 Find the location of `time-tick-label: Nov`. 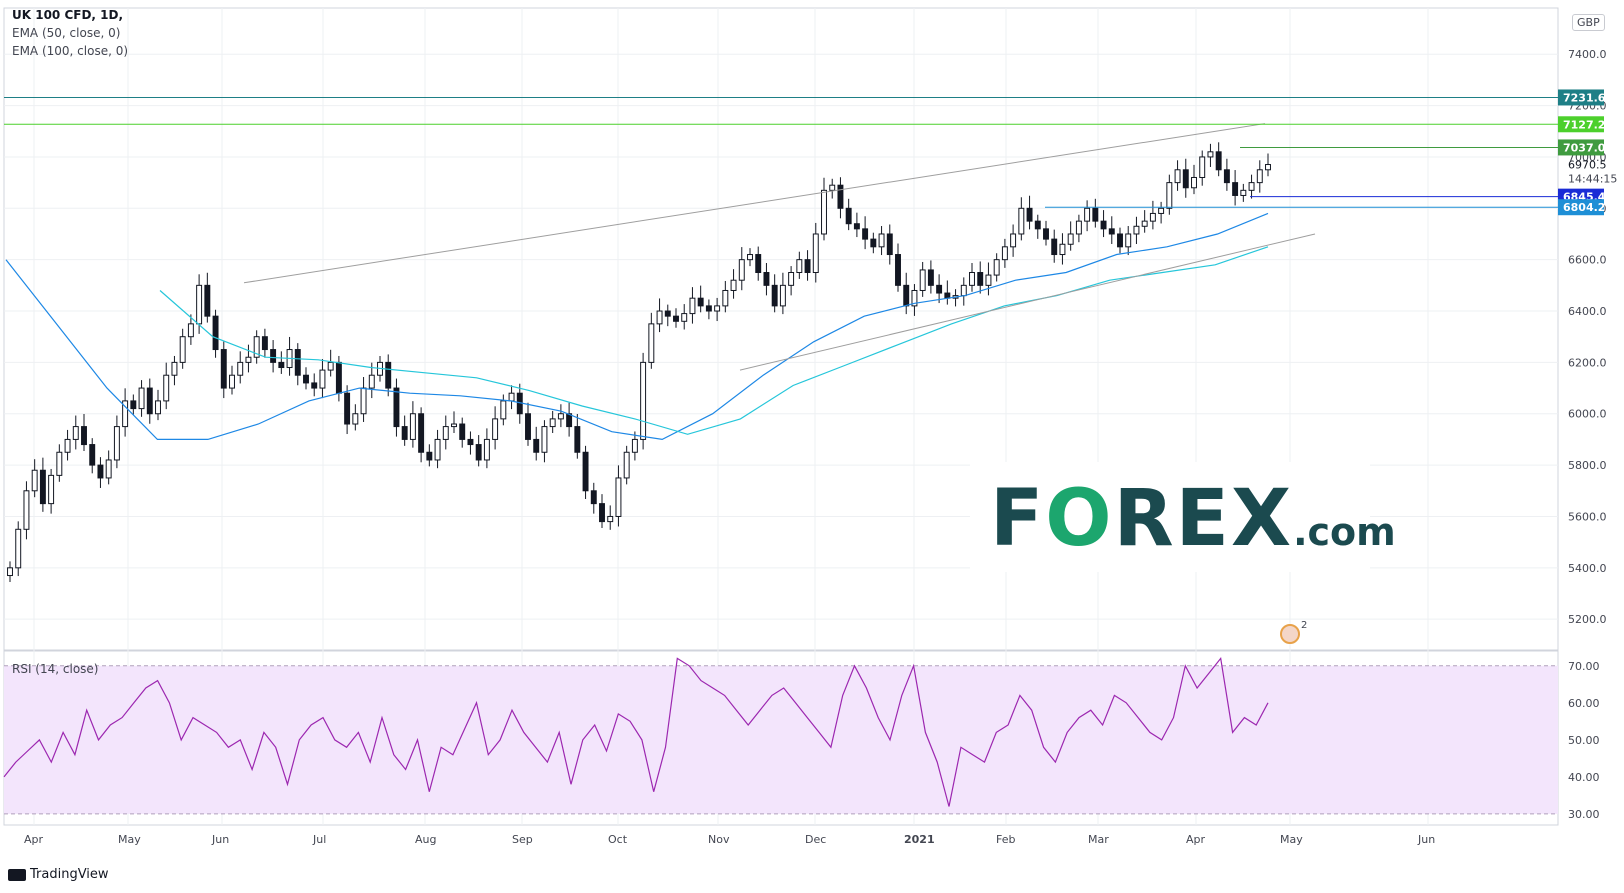

time-tick-label: Nov is located at coordinates (719, 839).